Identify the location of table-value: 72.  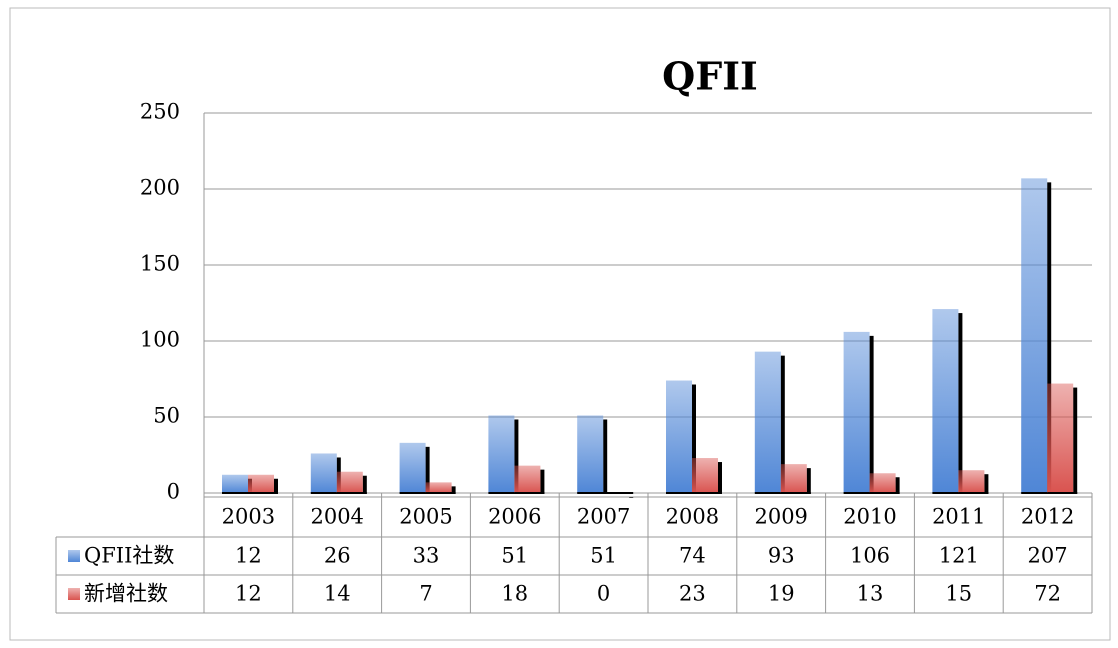
(1047, 594).